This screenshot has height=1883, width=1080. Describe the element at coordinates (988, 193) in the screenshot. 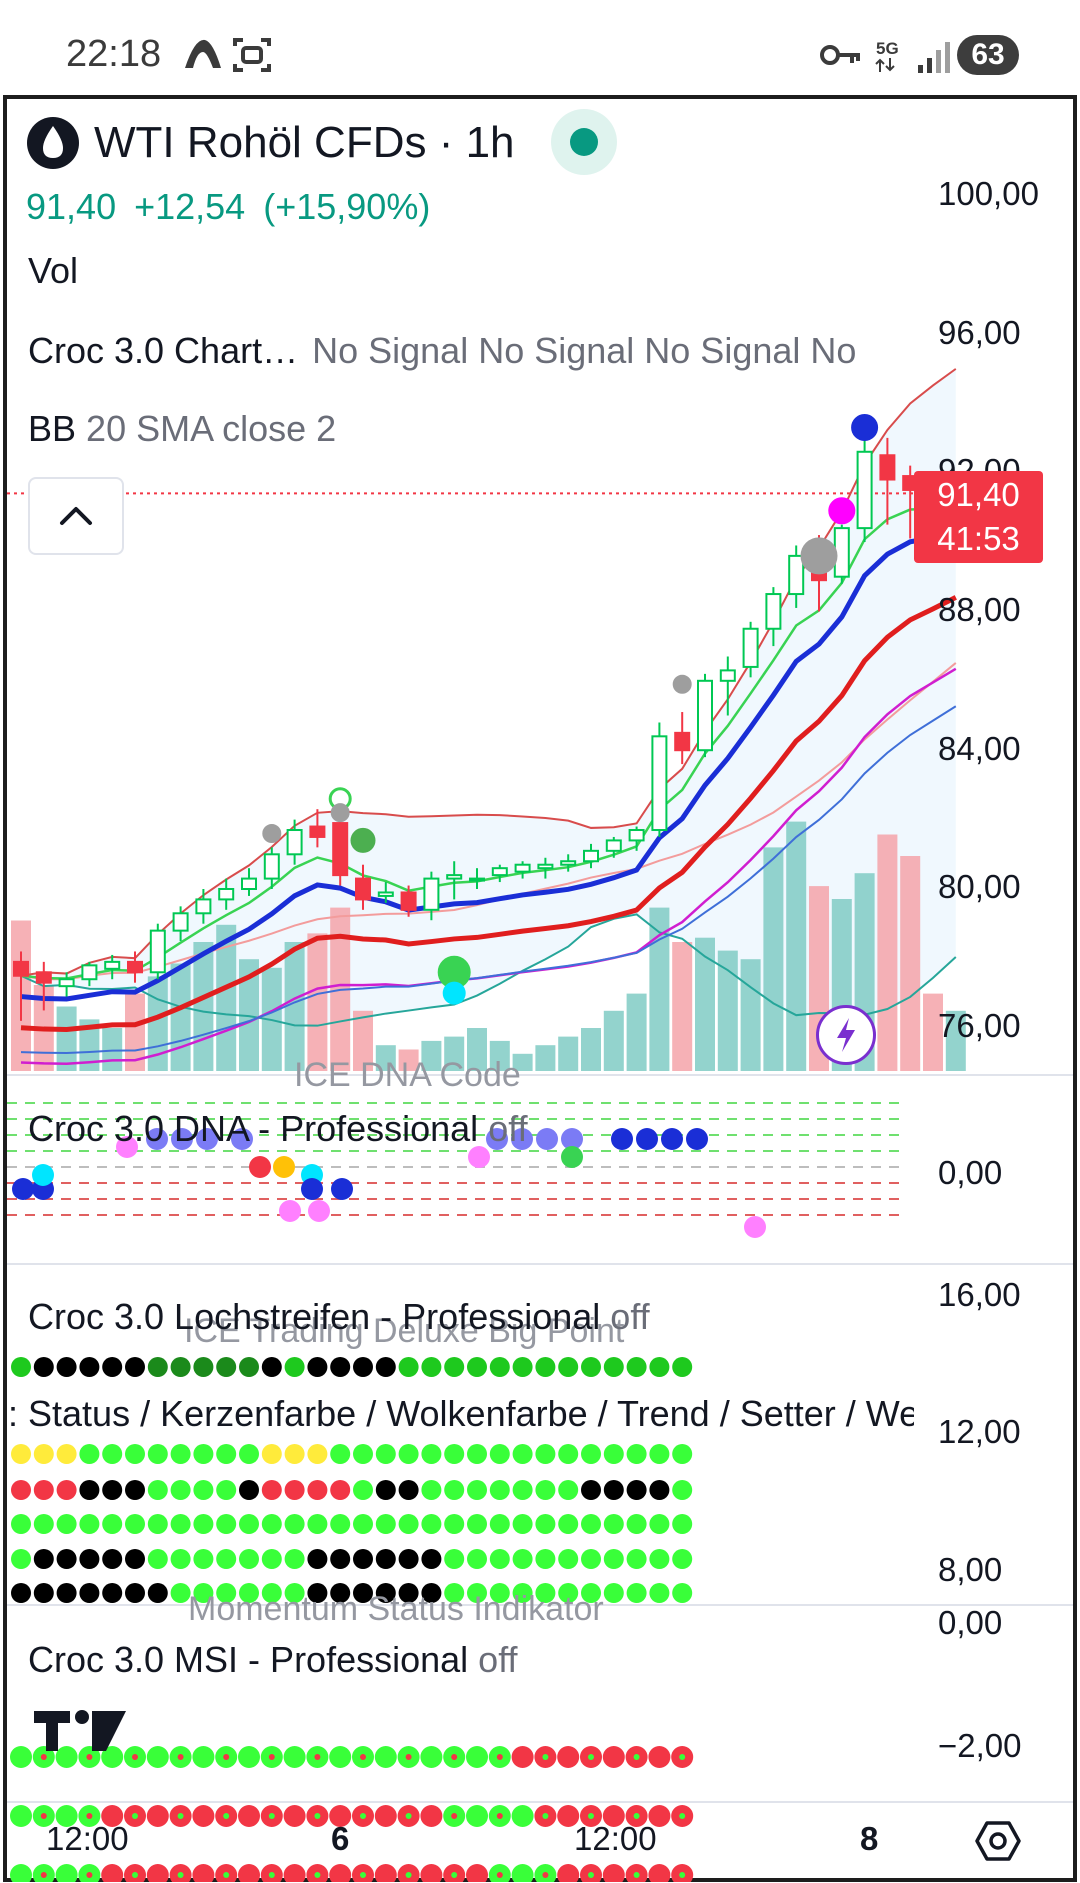

I see `price-axis-label: 100,00` at that location.